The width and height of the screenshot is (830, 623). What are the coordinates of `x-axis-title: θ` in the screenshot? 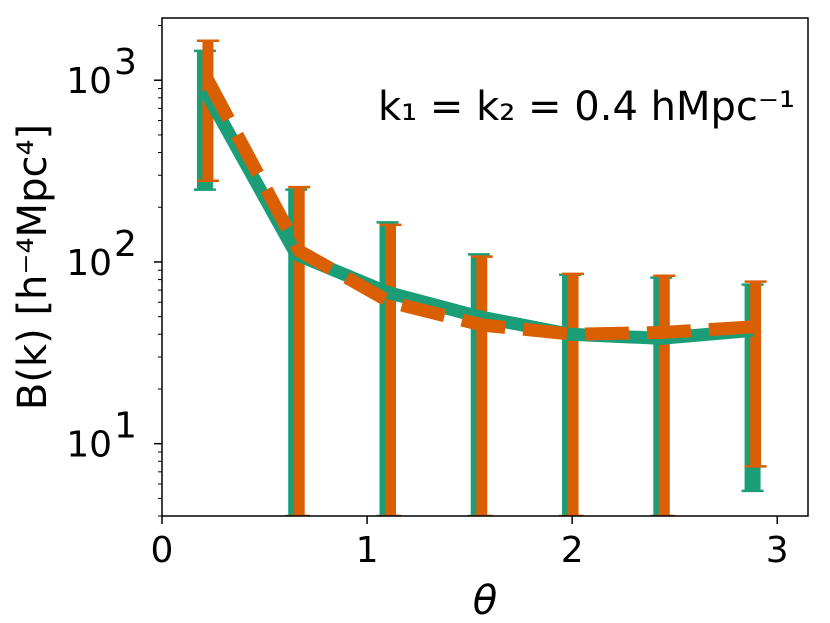 It's located at (485, 600).